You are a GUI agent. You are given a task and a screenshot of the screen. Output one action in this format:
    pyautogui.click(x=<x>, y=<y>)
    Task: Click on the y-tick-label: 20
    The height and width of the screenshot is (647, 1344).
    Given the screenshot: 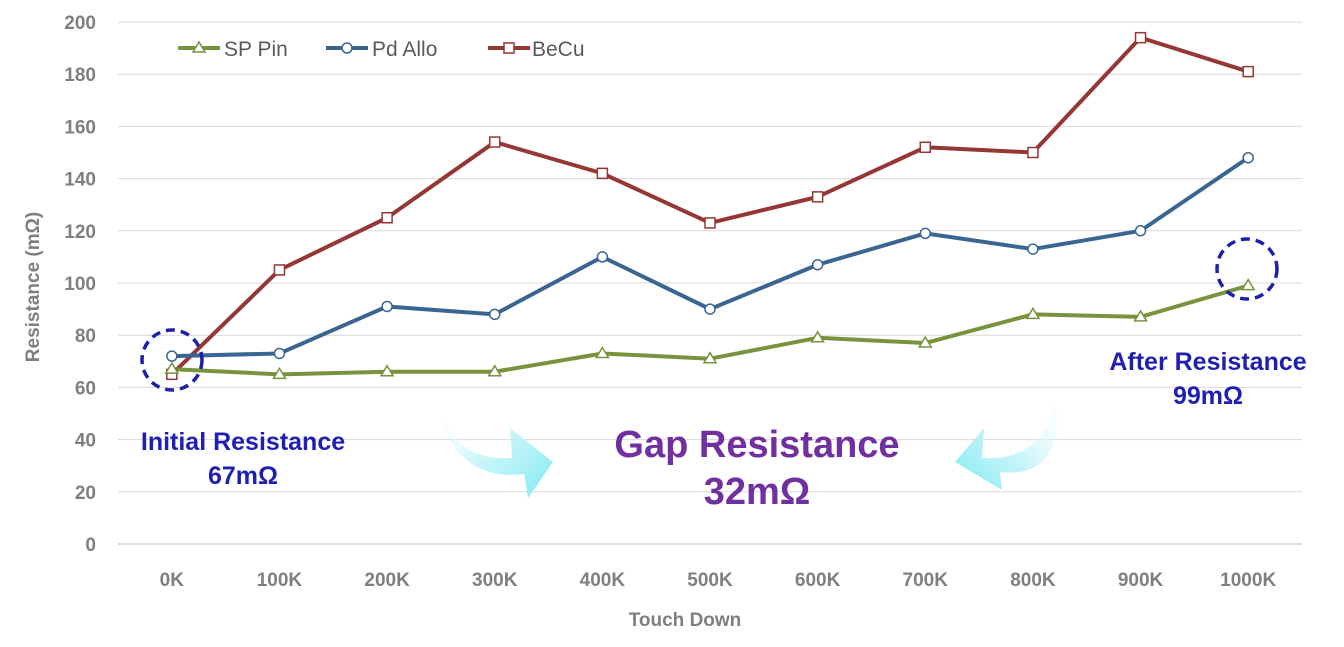 What is the action you would take?
    pyautogui.click(x=85, y=493)
    